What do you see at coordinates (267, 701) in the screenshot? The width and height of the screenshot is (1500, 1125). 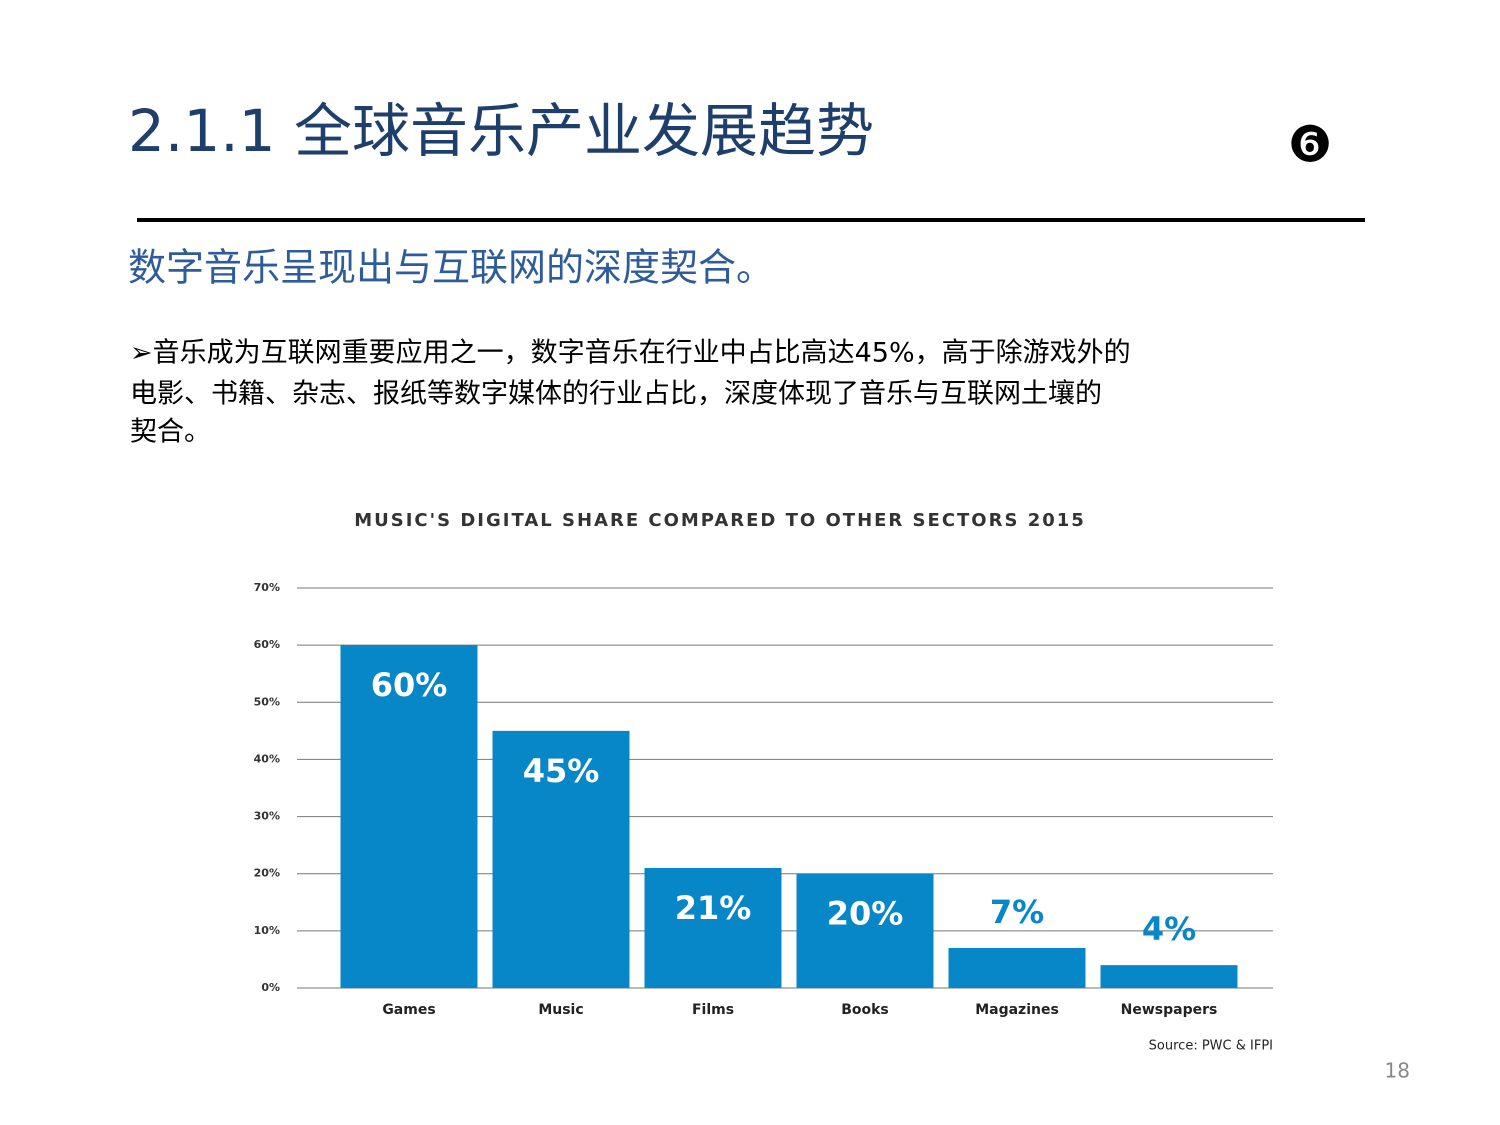 I see `y-tick-label: 50%` at bounding box center [267, 701].